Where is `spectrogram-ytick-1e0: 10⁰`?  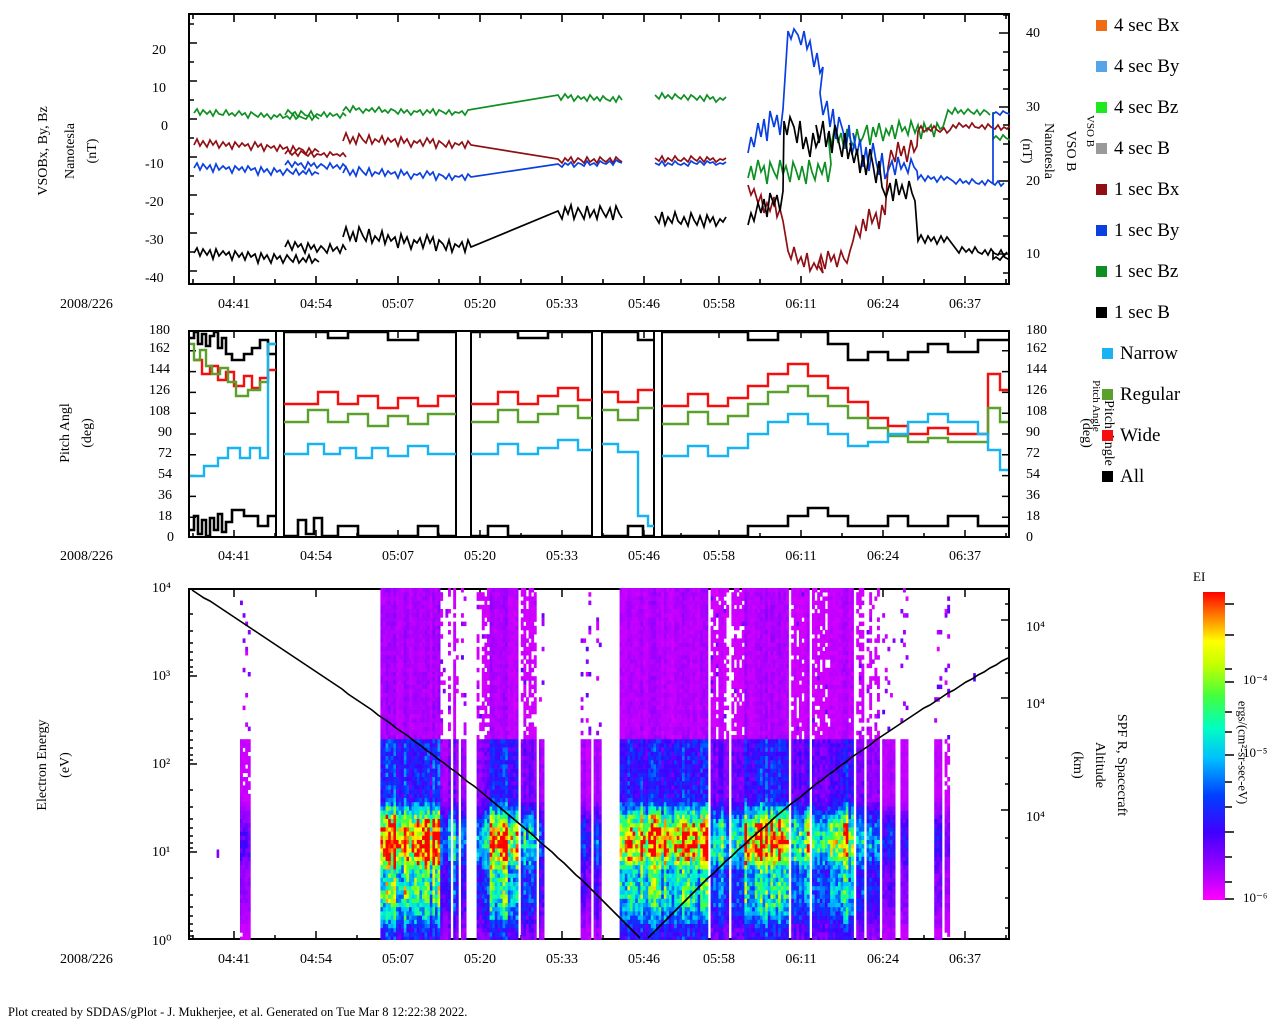
spectrogram-ytick-1e0: 10⁰ is located at coordinates (162, 941).